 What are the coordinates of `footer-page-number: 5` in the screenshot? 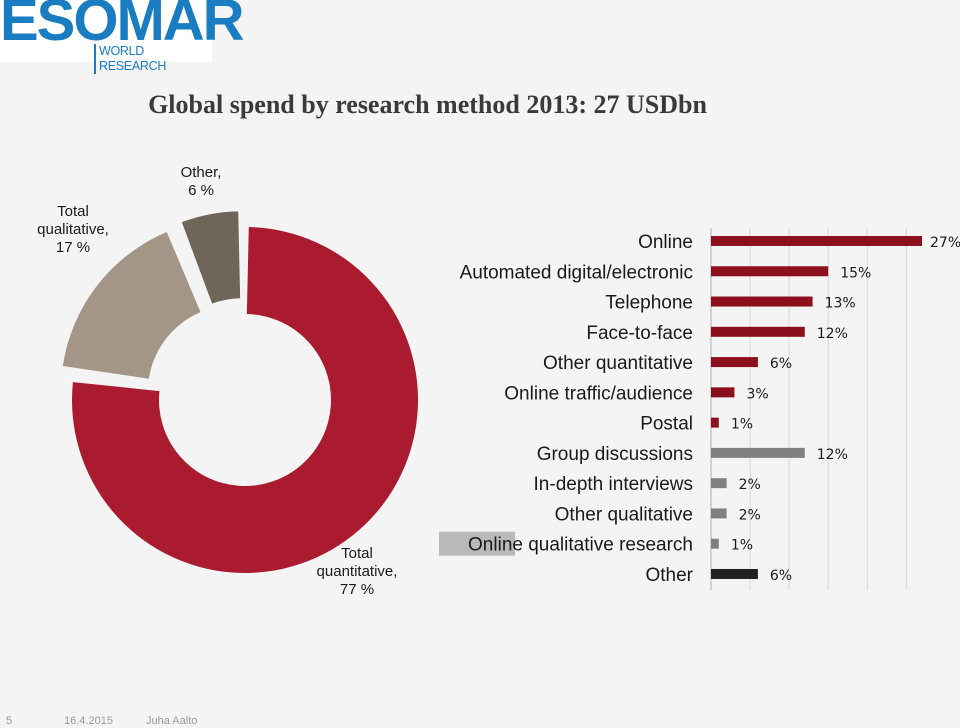 It's located at (9, 721).